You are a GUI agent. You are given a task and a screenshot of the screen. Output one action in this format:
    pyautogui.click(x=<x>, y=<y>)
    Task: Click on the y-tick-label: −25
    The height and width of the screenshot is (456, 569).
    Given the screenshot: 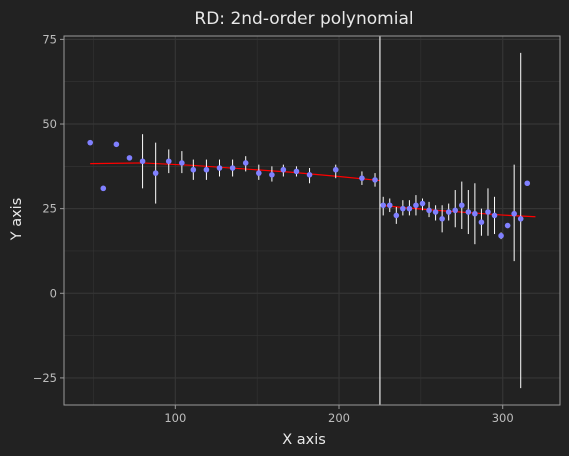 What is the action you would take?
    pyautogui.click(x=45, y=378)
    